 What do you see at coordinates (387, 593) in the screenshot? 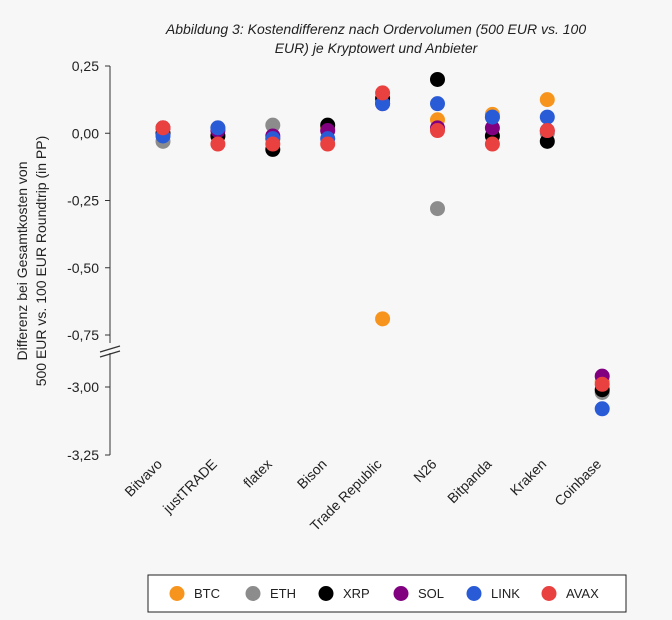
I see `legend-box` at bounding box center [387, 593].